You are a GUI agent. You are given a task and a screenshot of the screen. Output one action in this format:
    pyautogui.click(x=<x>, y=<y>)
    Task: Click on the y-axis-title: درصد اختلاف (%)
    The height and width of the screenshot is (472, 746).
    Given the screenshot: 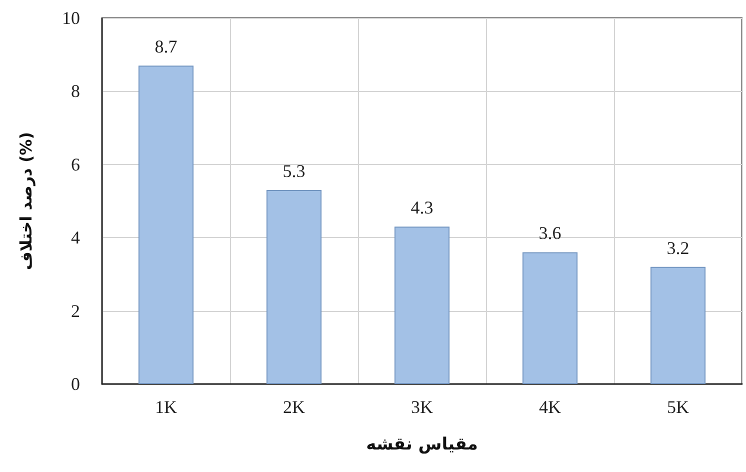 What is the action you would take?
    pyautogui.click(x=26, y=201)
    